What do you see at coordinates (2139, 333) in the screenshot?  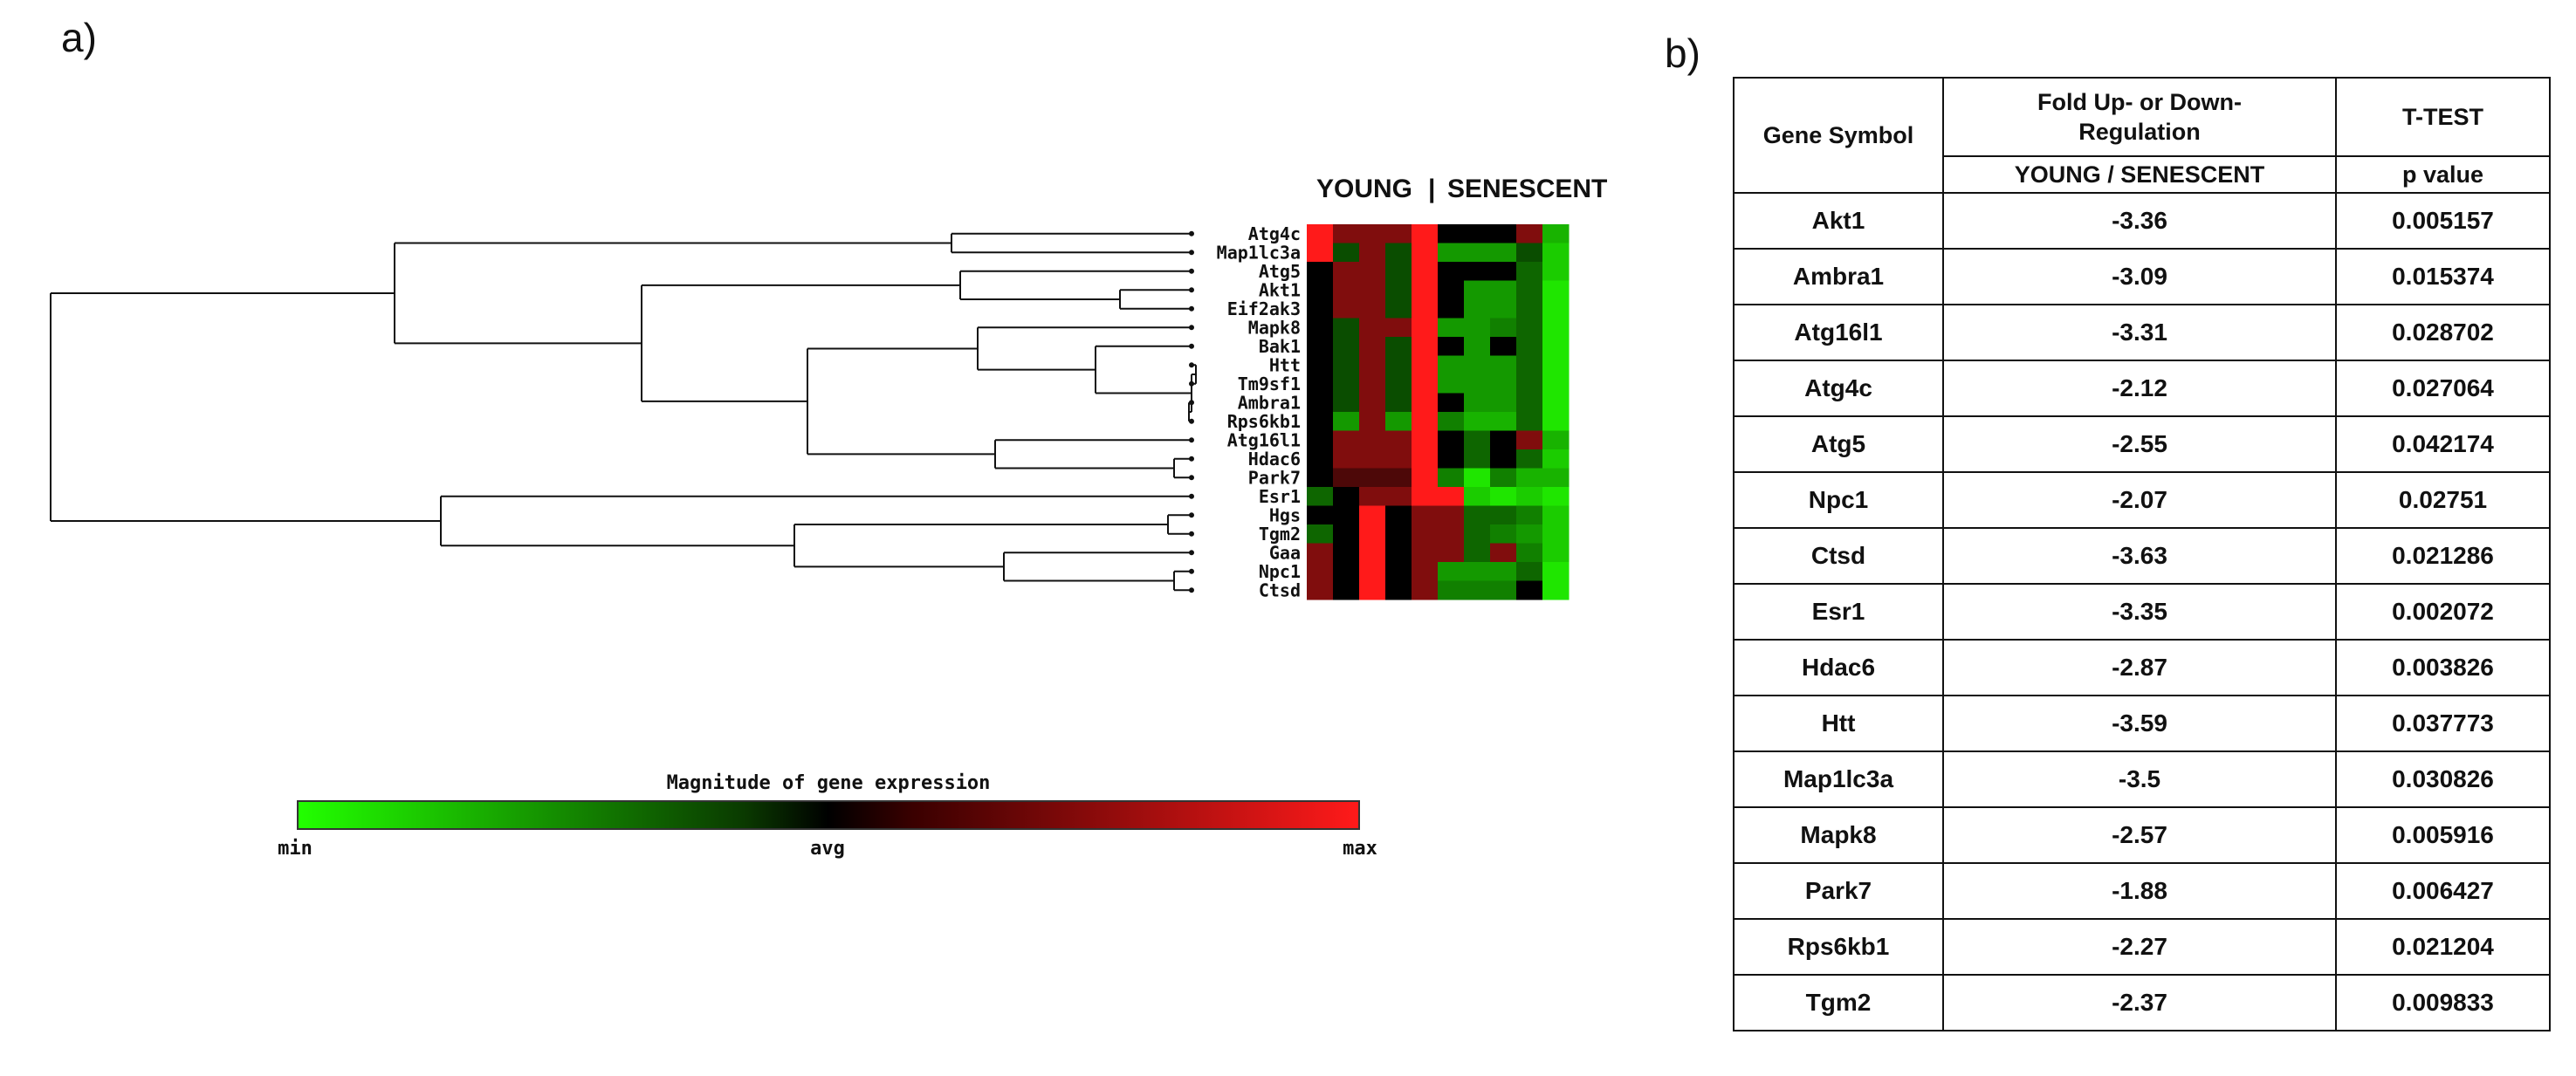 I see `cell-fold: -3.31` at bounding box center [2139, 333].